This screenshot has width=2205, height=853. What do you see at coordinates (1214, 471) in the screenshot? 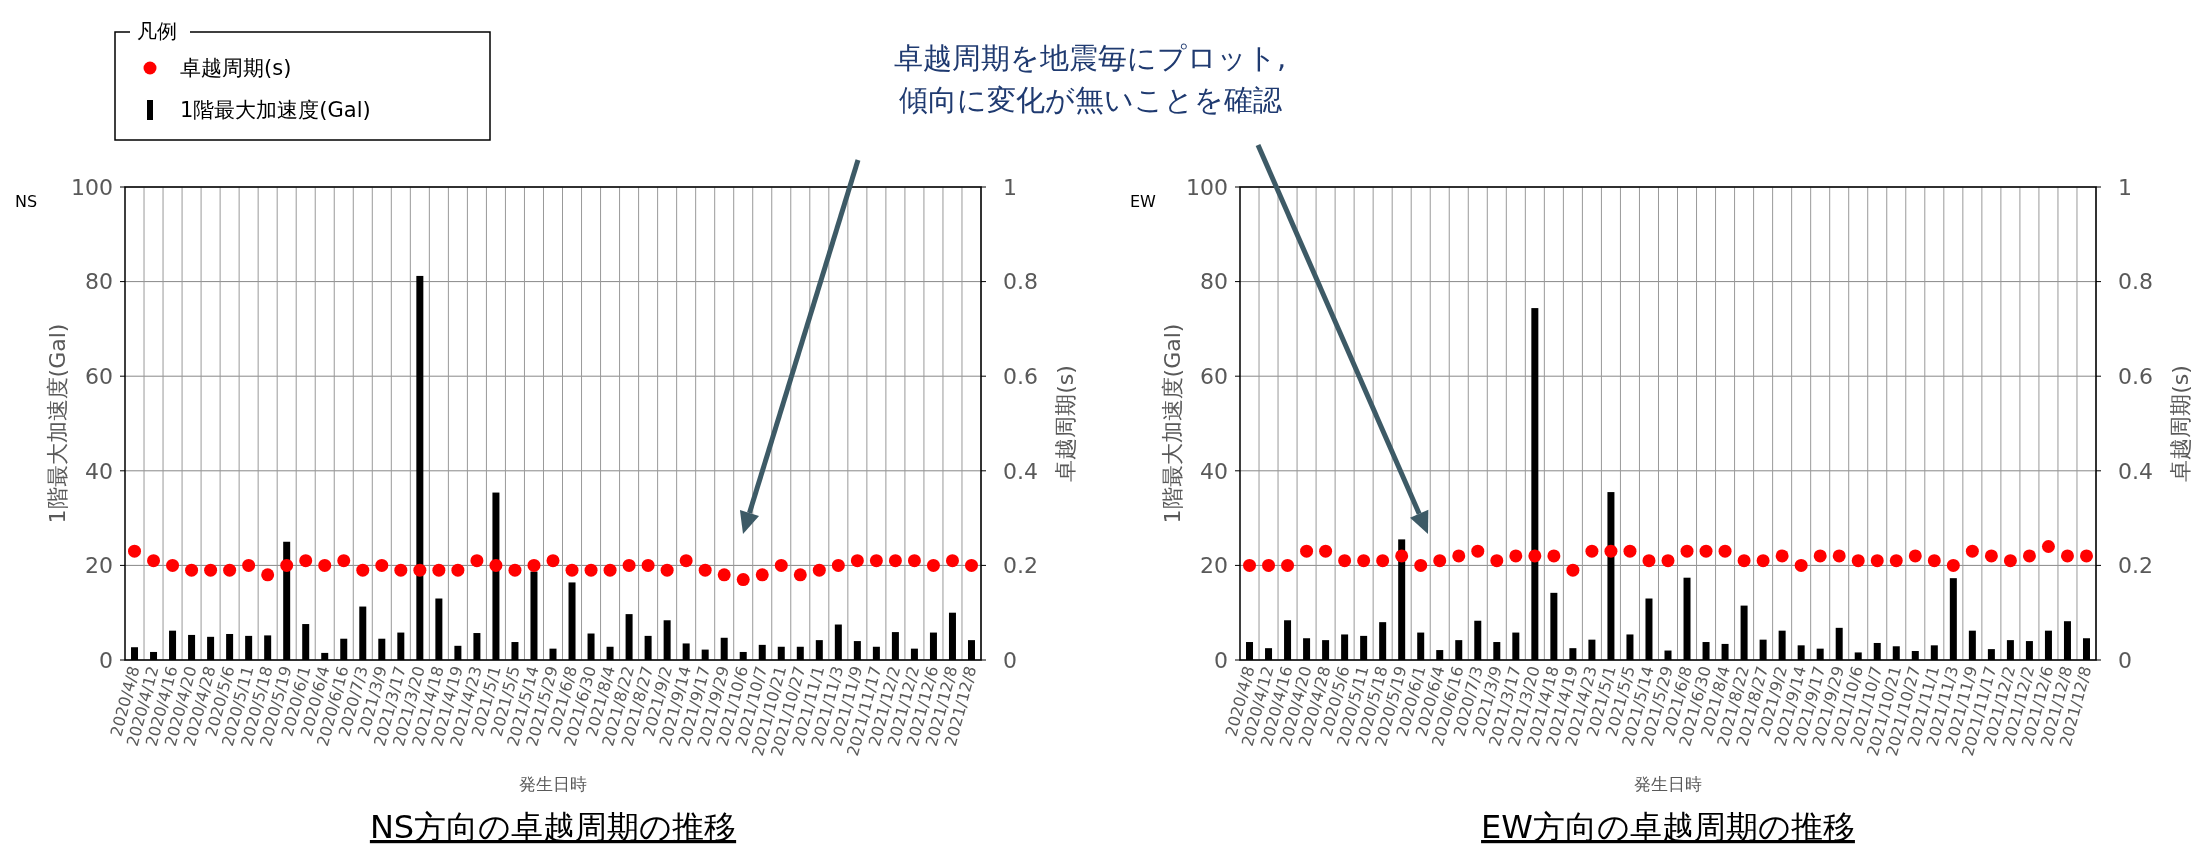
I see `y-tick-label: 40` at bounding box center [1214, 471].